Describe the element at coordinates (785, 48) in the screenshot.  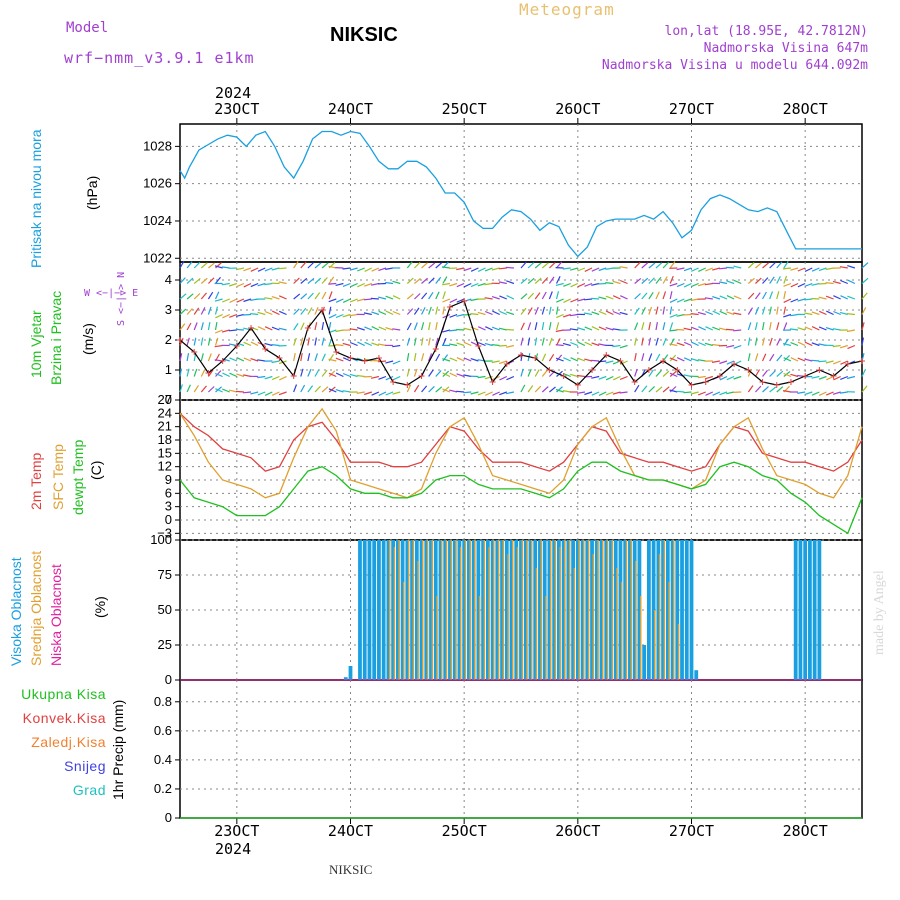
I see `altitude-text: Nadmorska Visina 647m` at that location.